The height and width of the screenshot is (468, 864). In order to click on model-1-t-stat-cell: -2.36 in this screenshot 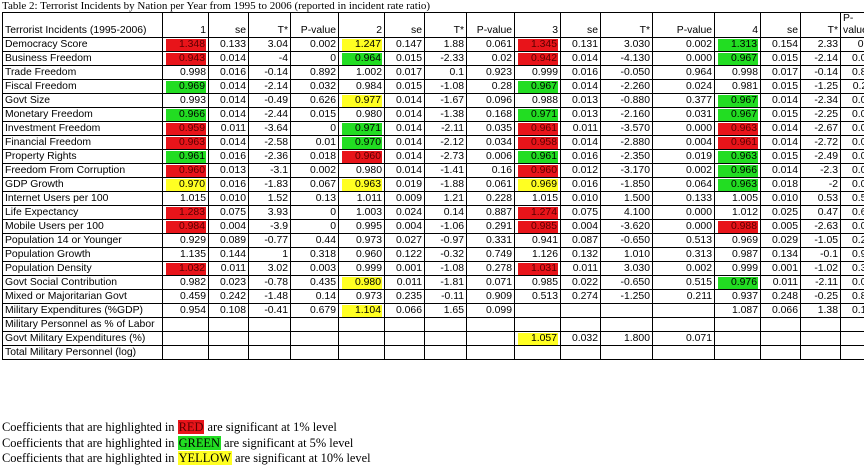, I will do `click(269, 156)`.